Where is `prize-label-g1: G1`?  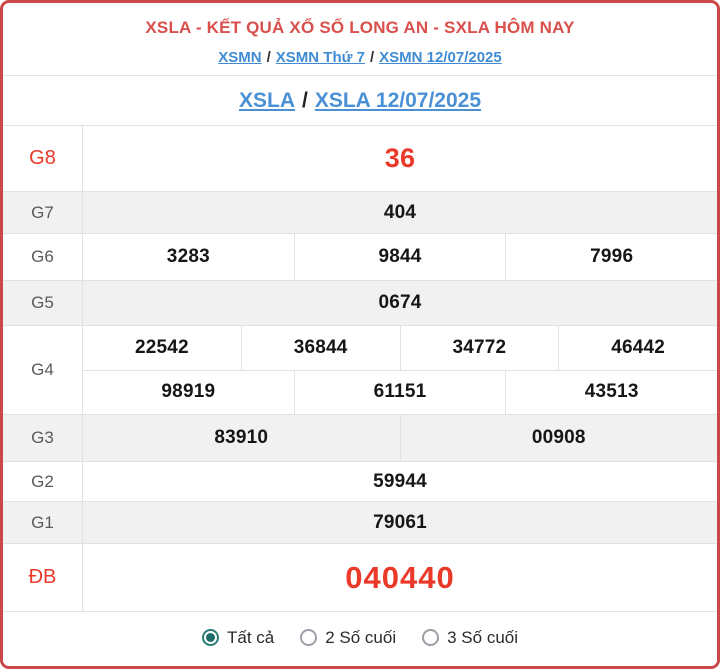
prize-label-g1: G1 is located at coordinates (43, 522).